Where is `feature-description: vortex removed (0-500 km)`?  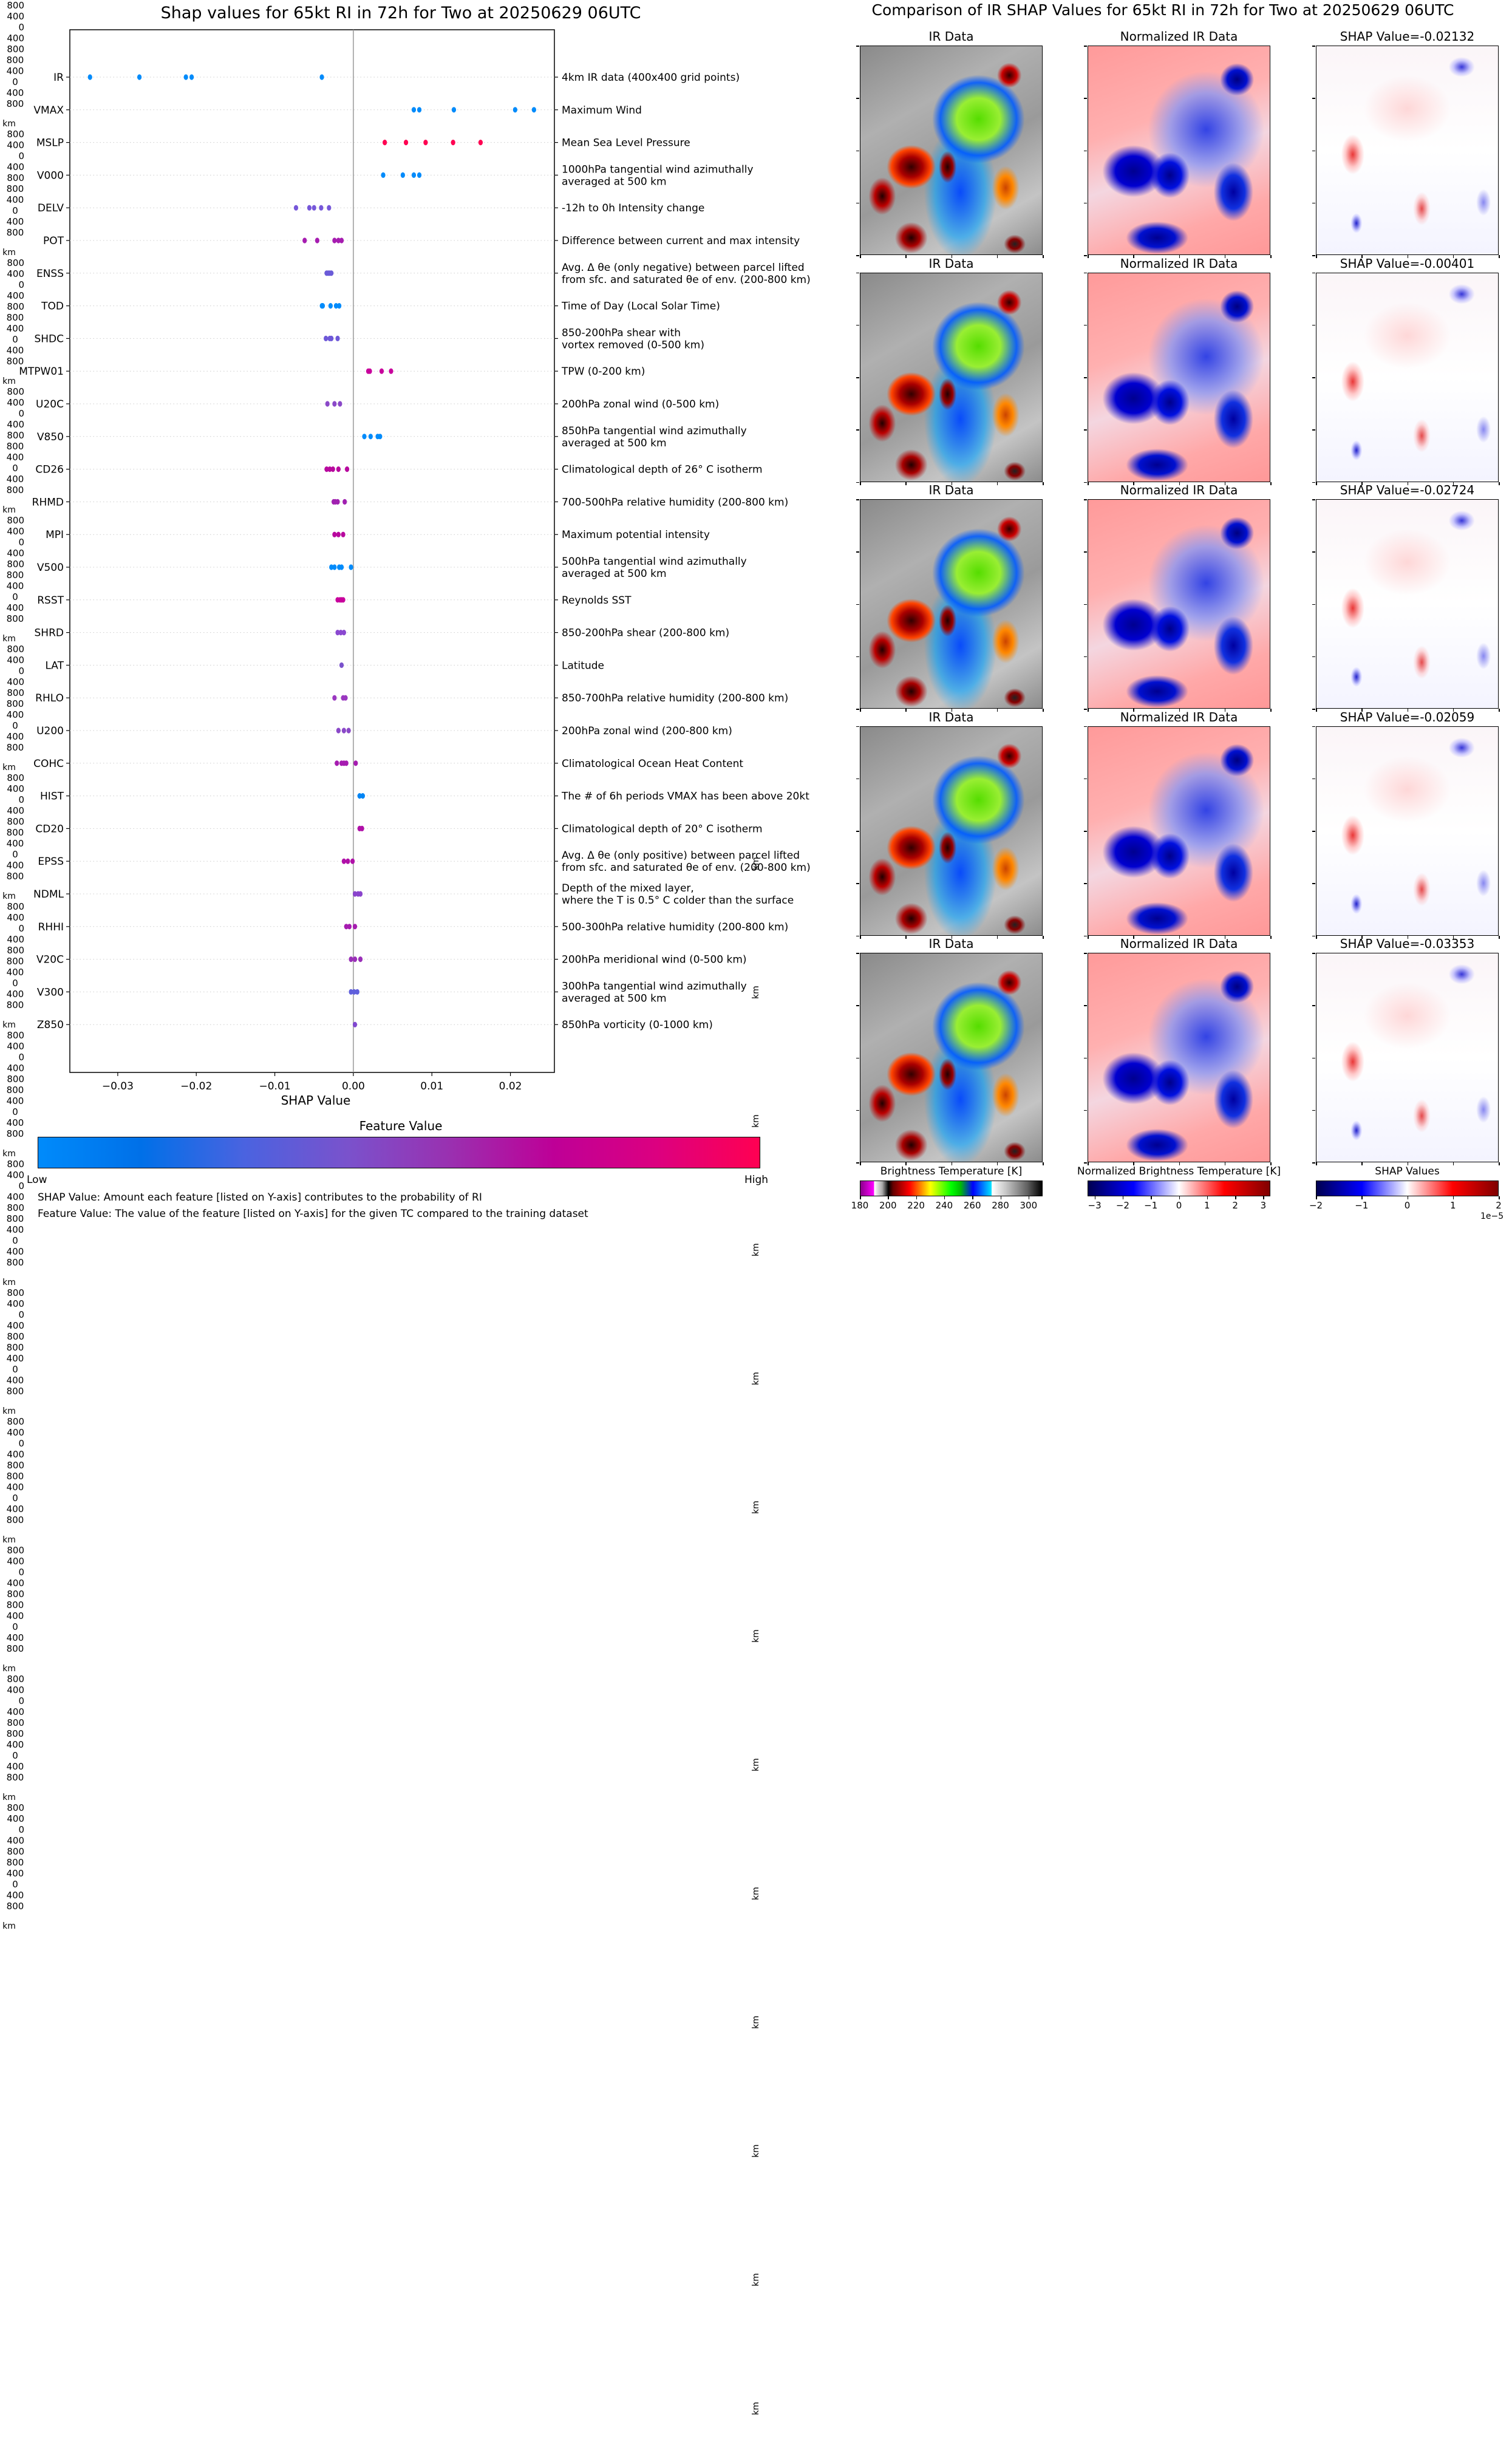 feature-description: vortex removed (0-500 km) is located at coordinates (633, 345).